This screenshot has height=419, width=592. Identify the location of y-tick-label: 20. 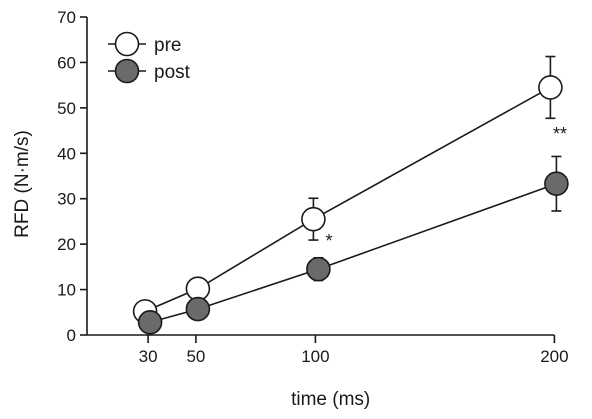
(66, 244).